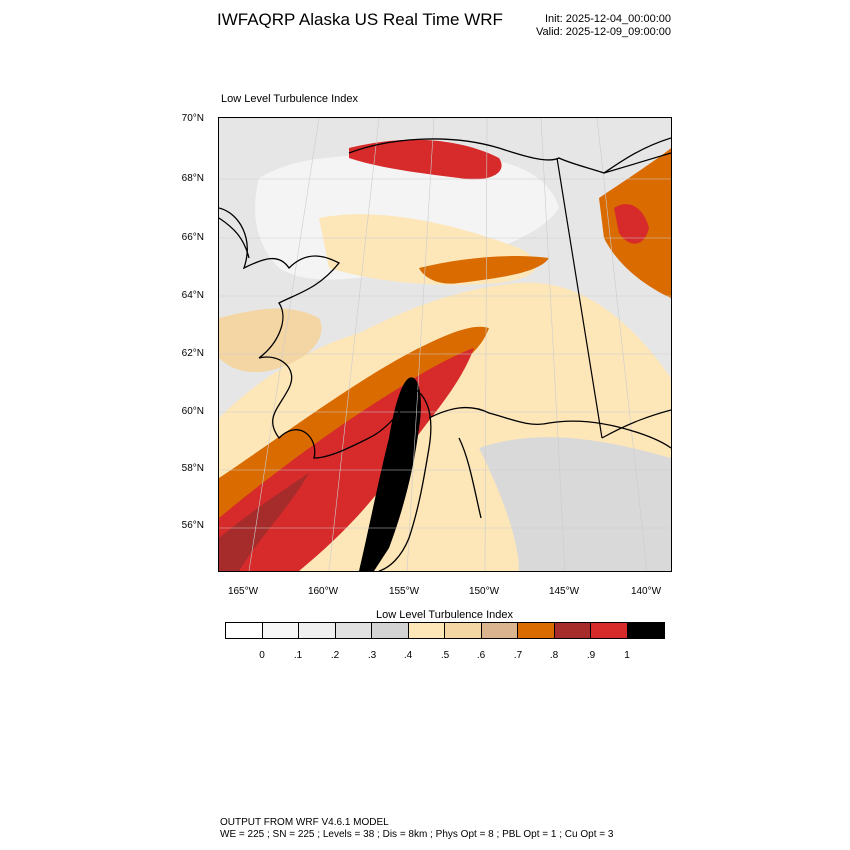  Describe the element at coordinates (631, 224) in the screenshot. I see `yukon-red-region` at that location.